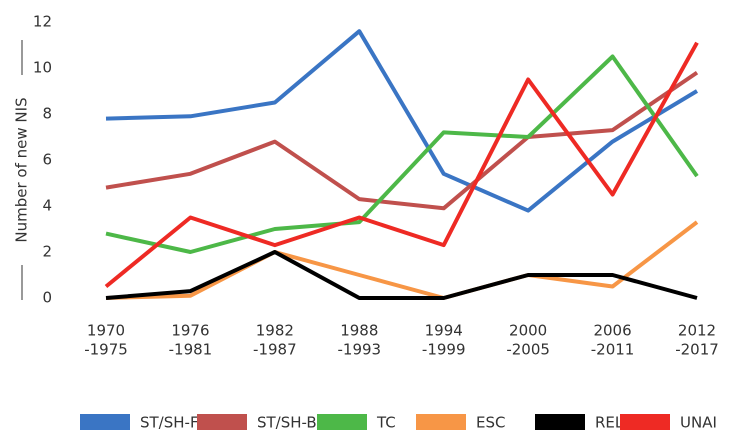 This screenshot has width=729, height=432. What do you see at coordinates (275, 331) in the screenshot?
I see `x-tick-label: 1982` at bounding box center [275, 331].